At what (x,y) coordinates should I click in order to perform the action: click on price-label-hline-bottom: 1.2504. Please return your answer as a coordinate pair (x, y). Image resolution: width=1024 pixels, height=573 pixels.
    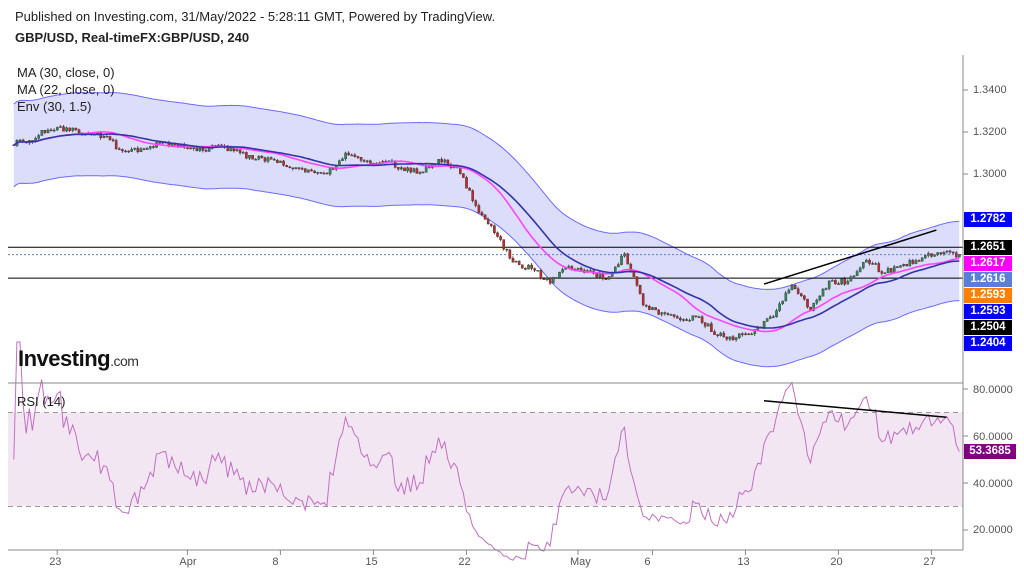
    Looking at the image, I should click on (988, 327).